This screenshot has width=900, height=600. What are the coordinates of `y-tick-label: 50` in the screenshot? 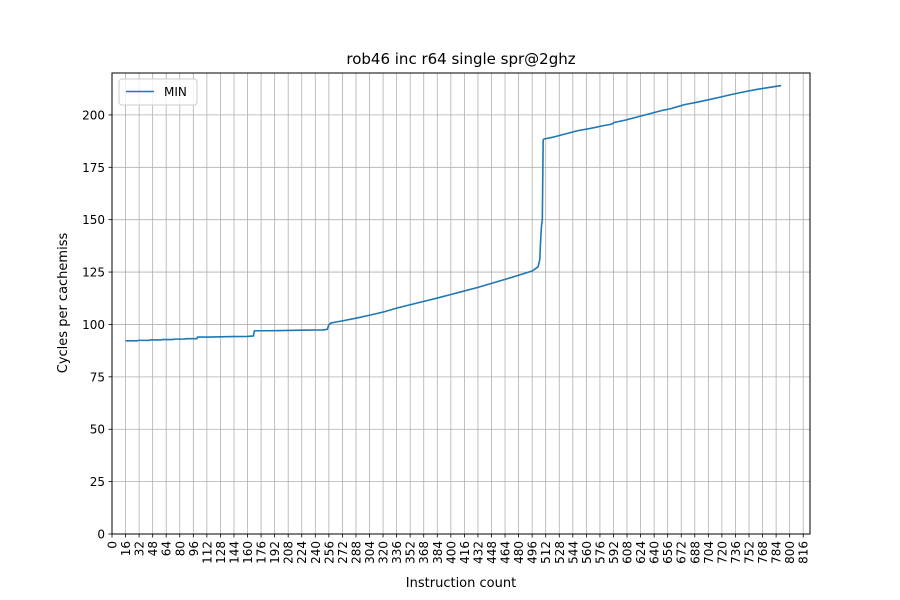 It's located at (97, 430).